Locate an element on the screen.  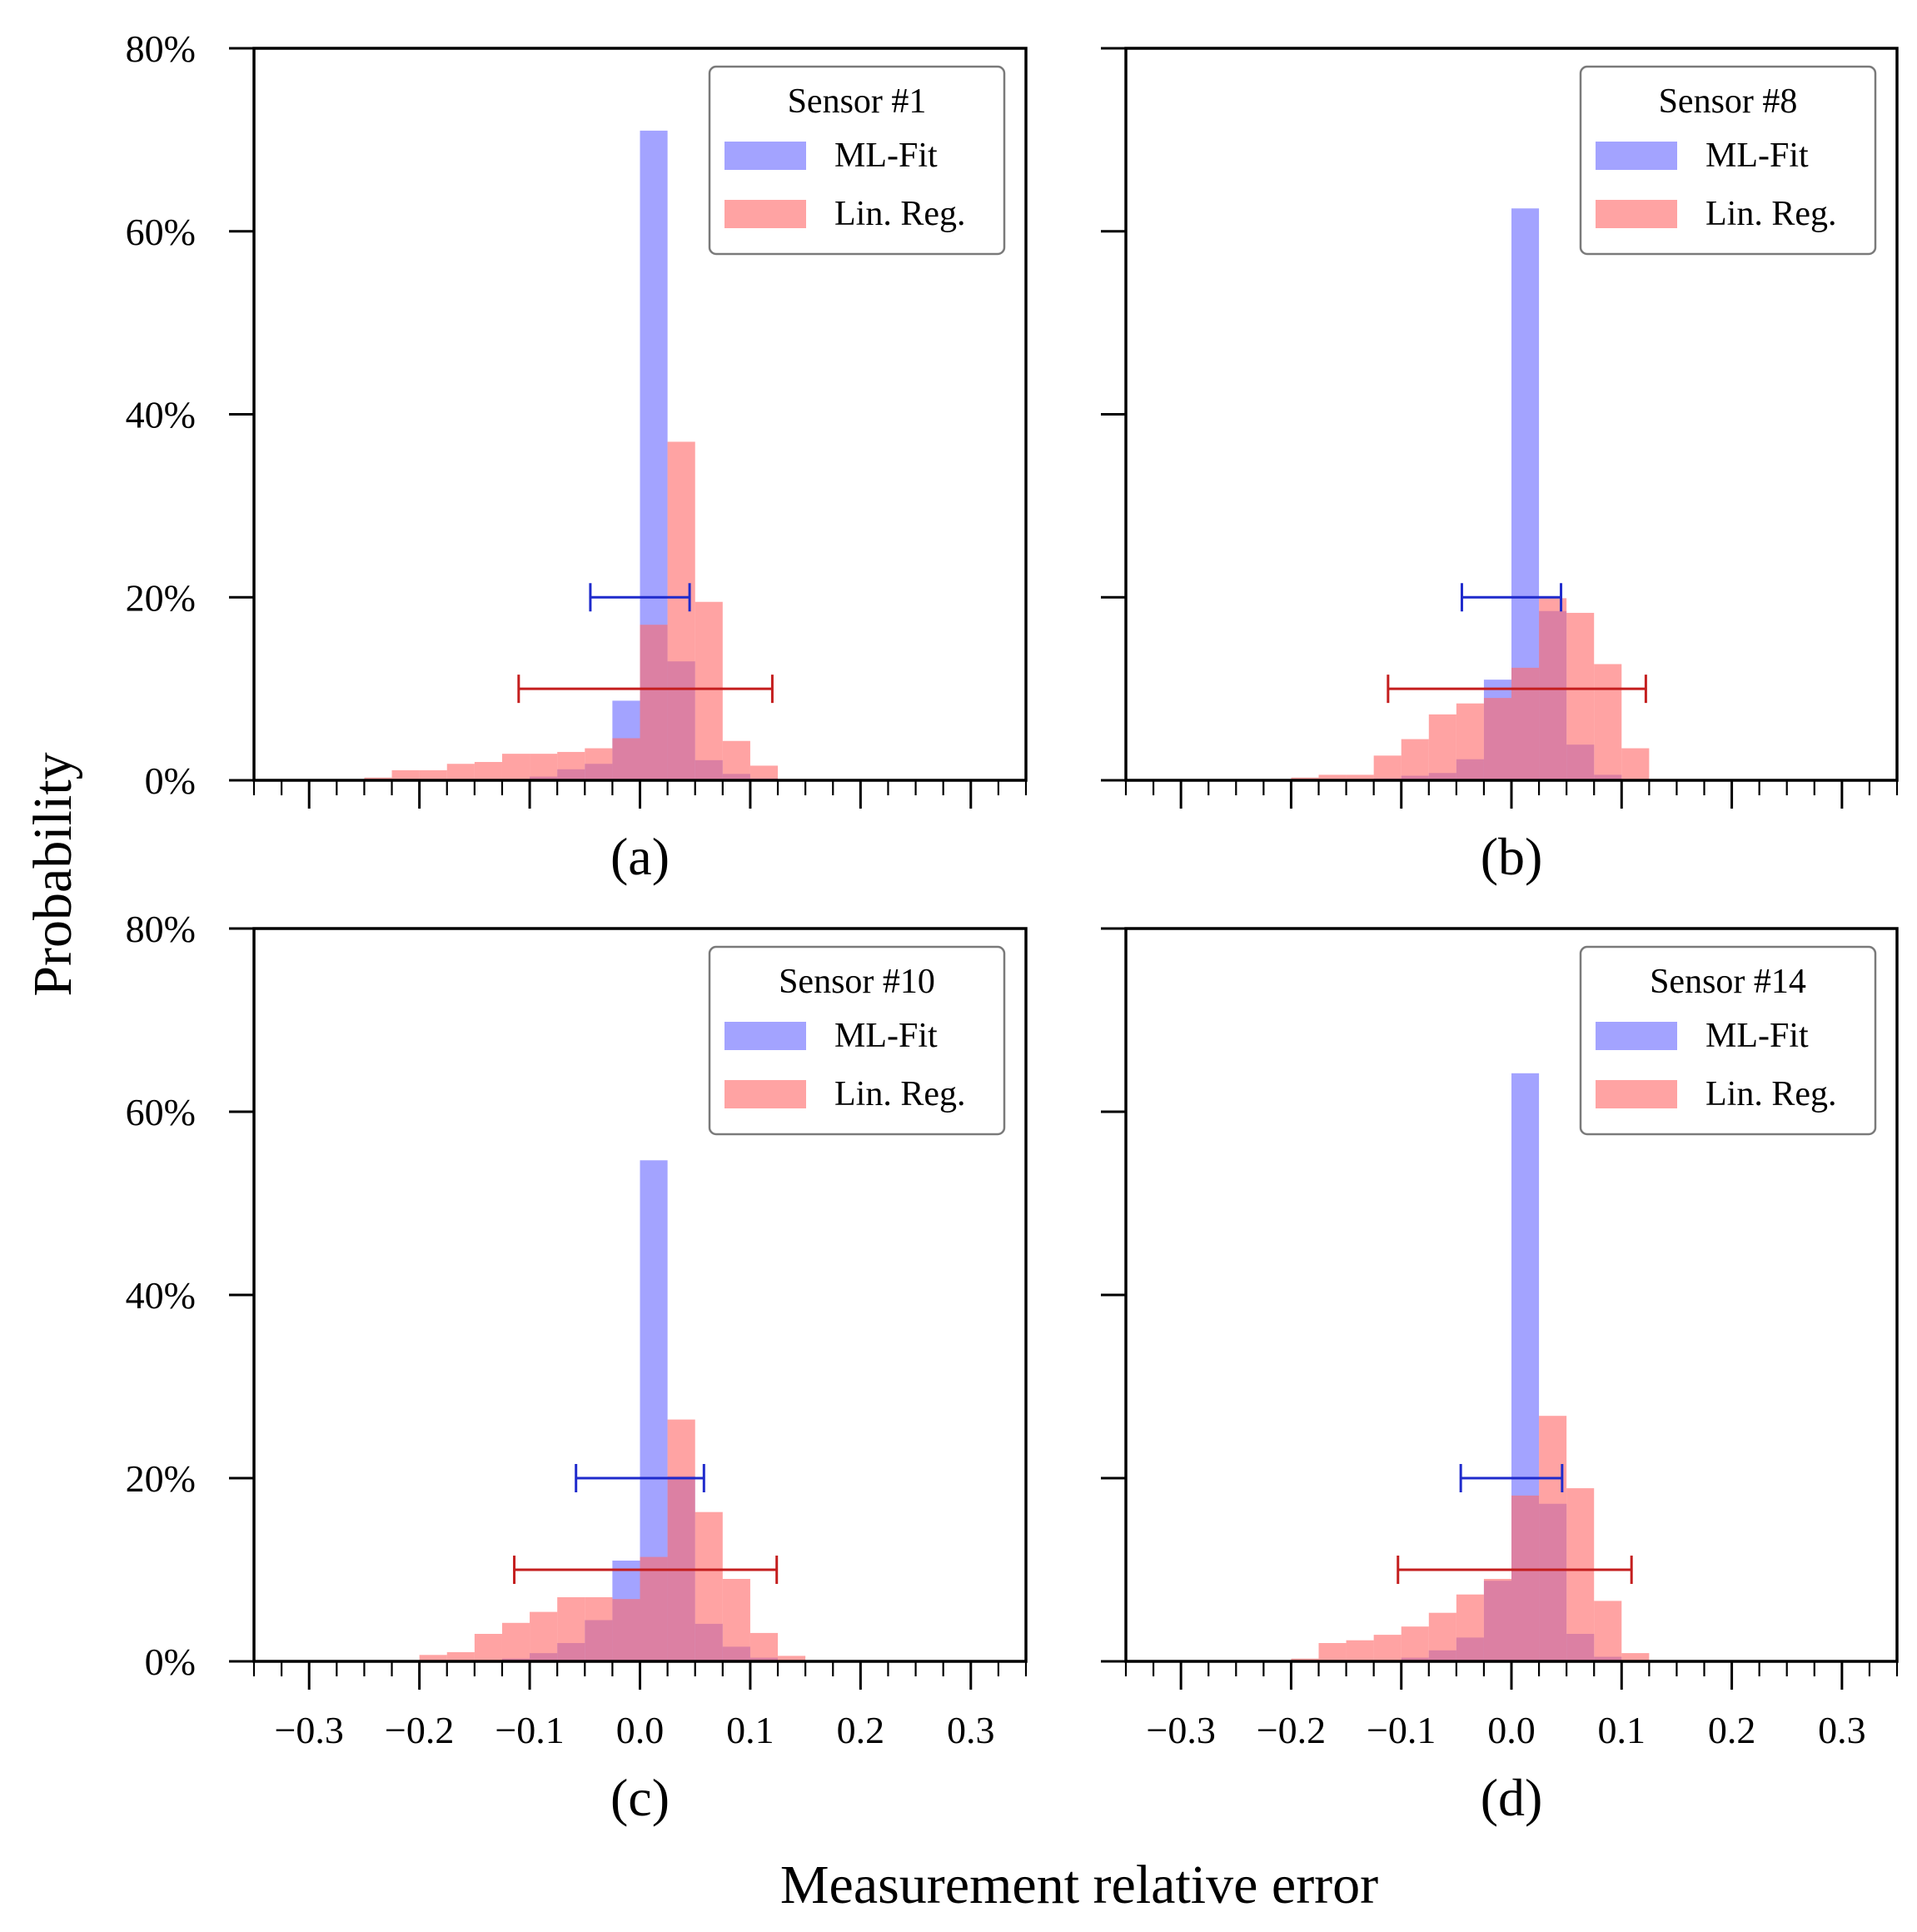
y-tick-label: 0% is located at coordinates (170, 780).